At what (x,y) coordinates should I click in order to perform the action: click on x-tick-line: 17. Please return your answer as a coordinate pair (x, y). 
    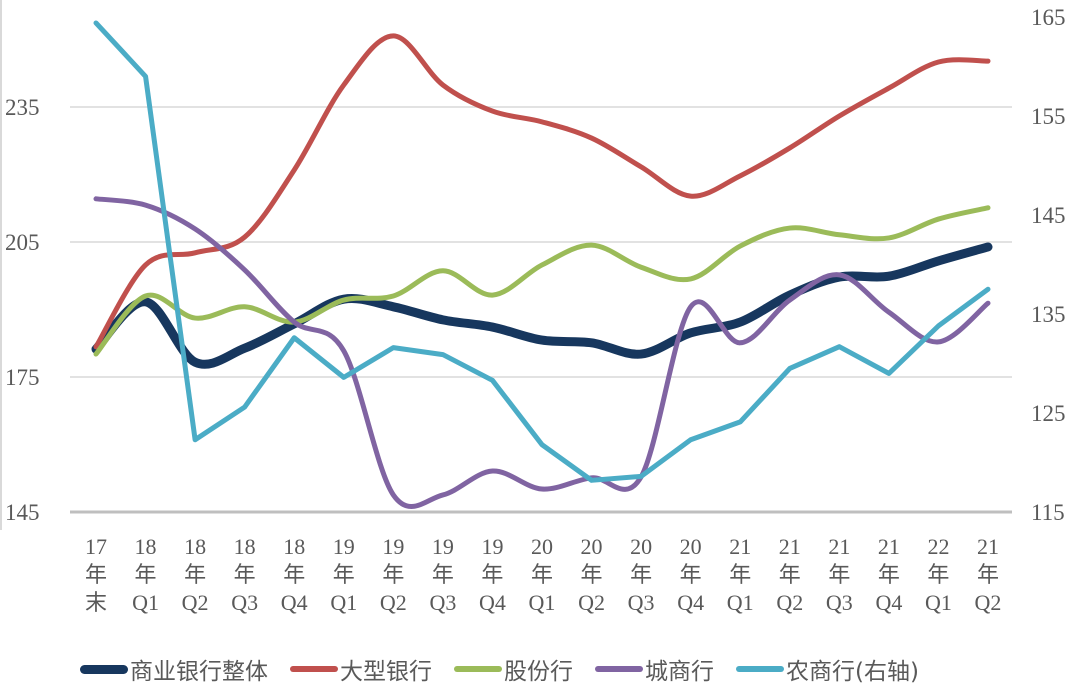
    Looking at the image, I should click on (96, 546).